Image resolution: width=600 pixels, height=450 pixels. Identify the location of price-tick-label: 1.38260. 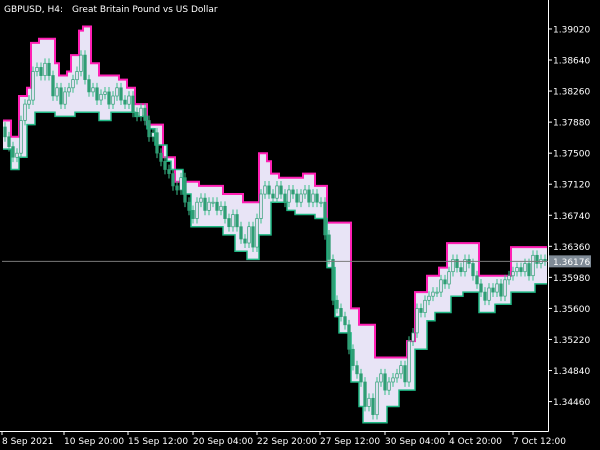
(571, 93).